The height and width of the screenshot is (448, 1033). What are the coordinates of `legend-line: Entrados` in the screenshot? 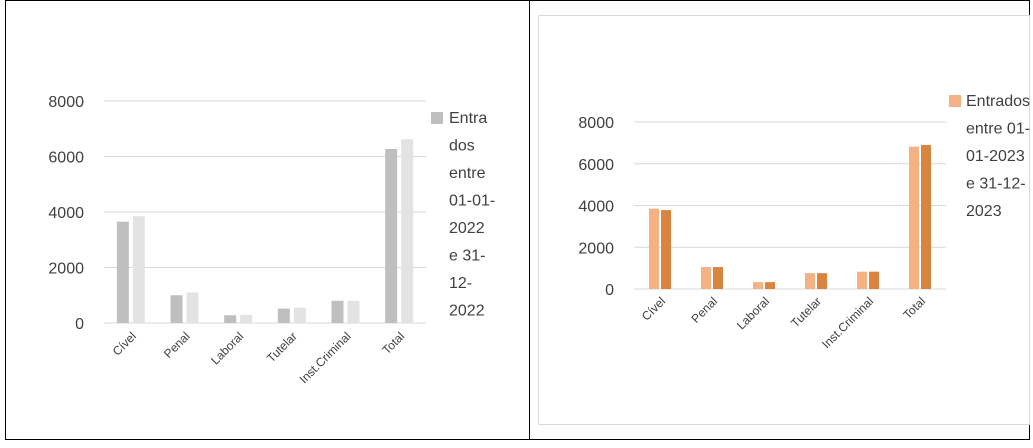 It's located at (998, 101).